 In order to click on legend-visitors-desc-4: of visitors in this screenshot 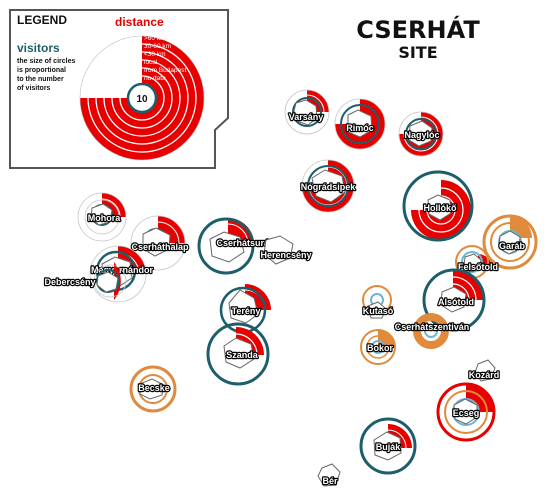, I will do `click(34, 88)`.